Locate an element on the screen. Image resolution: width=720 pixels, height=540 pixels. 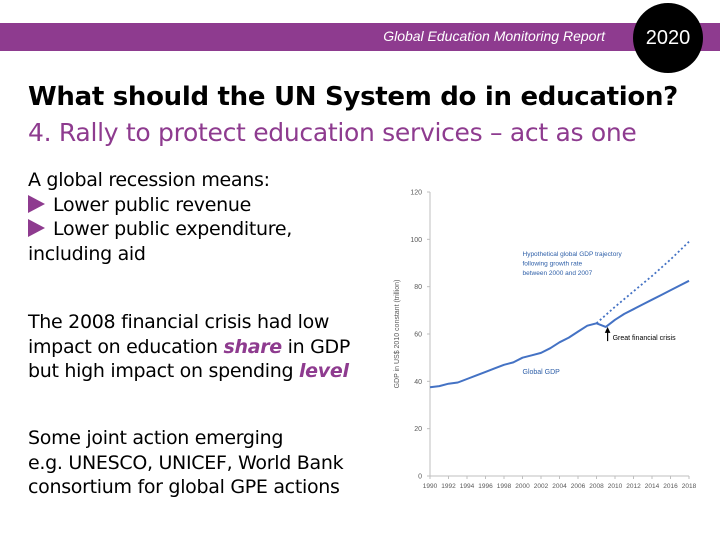
x-tick-label: 2010 is located at coordinates (615, 486).